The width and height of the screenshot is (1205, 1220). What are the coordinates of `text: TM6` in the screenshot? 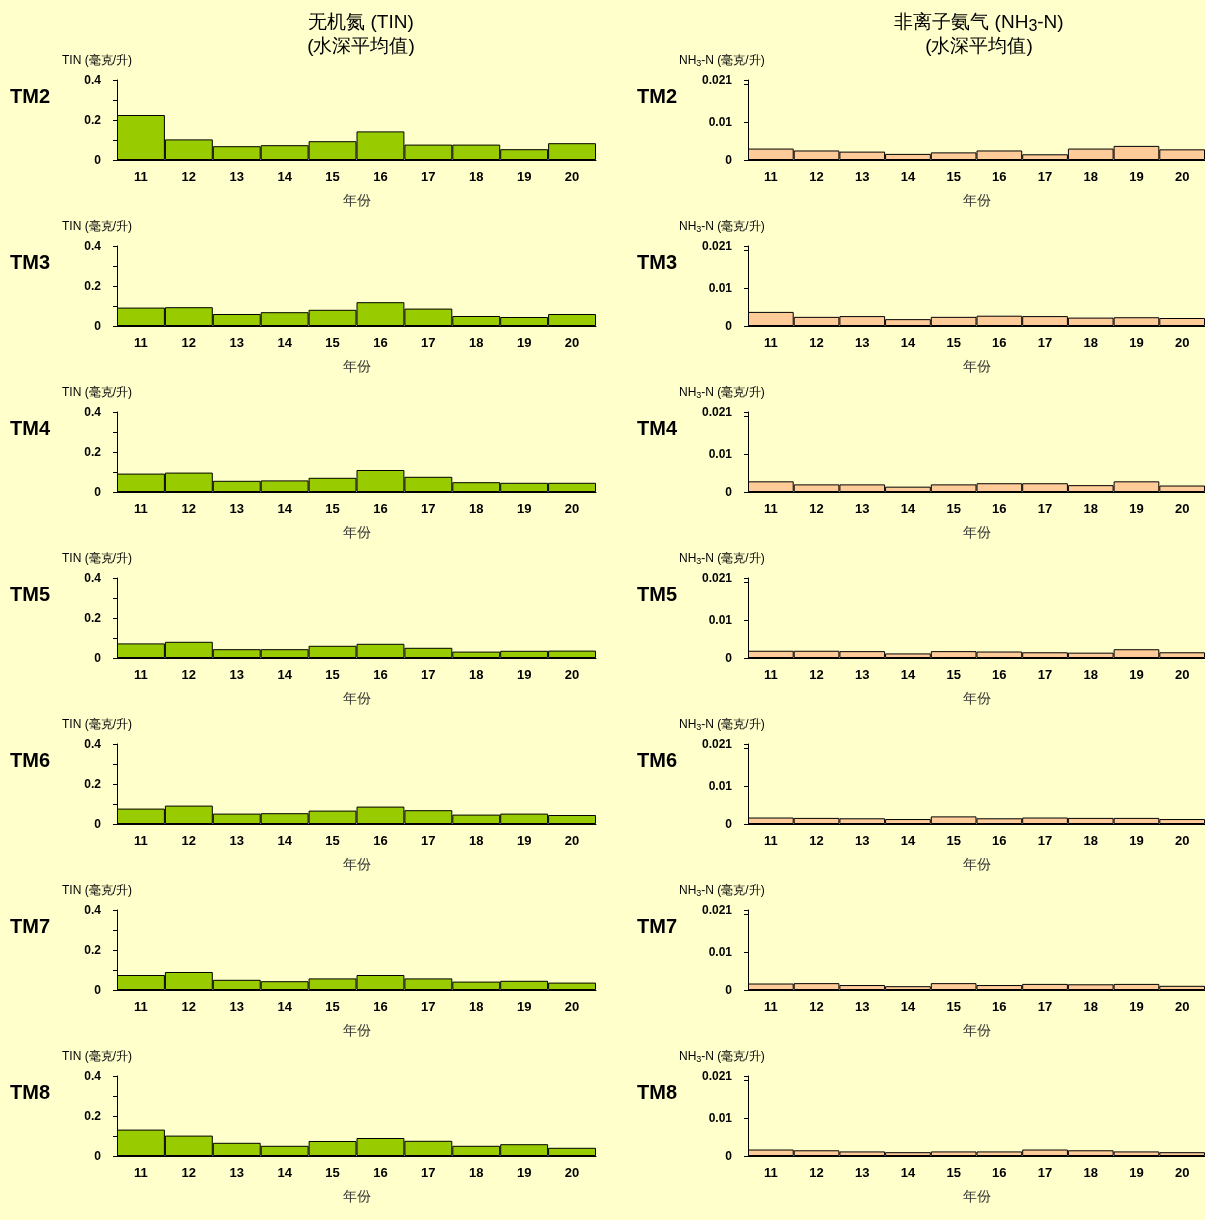 It's located at (30, 760).